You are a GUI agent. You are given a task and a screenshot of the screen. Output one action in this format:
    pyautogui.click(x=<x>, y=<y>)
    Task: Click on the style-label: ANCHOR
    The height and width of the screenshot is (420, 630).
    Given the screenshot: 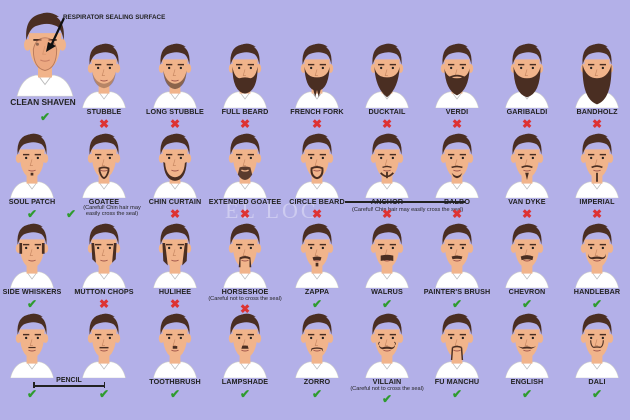 What is the action you would take?
    pyautogui.click(x=387, y=201)
    